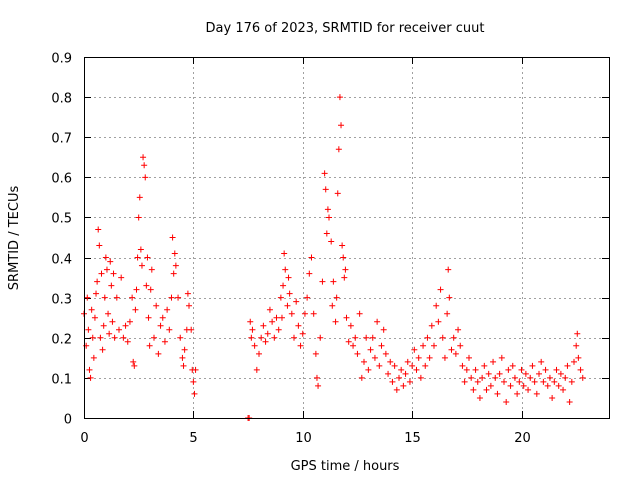  Describe the element at coordinates (61, 59) in the screenshot. I see `y-tick-label: 0.9` at that location.